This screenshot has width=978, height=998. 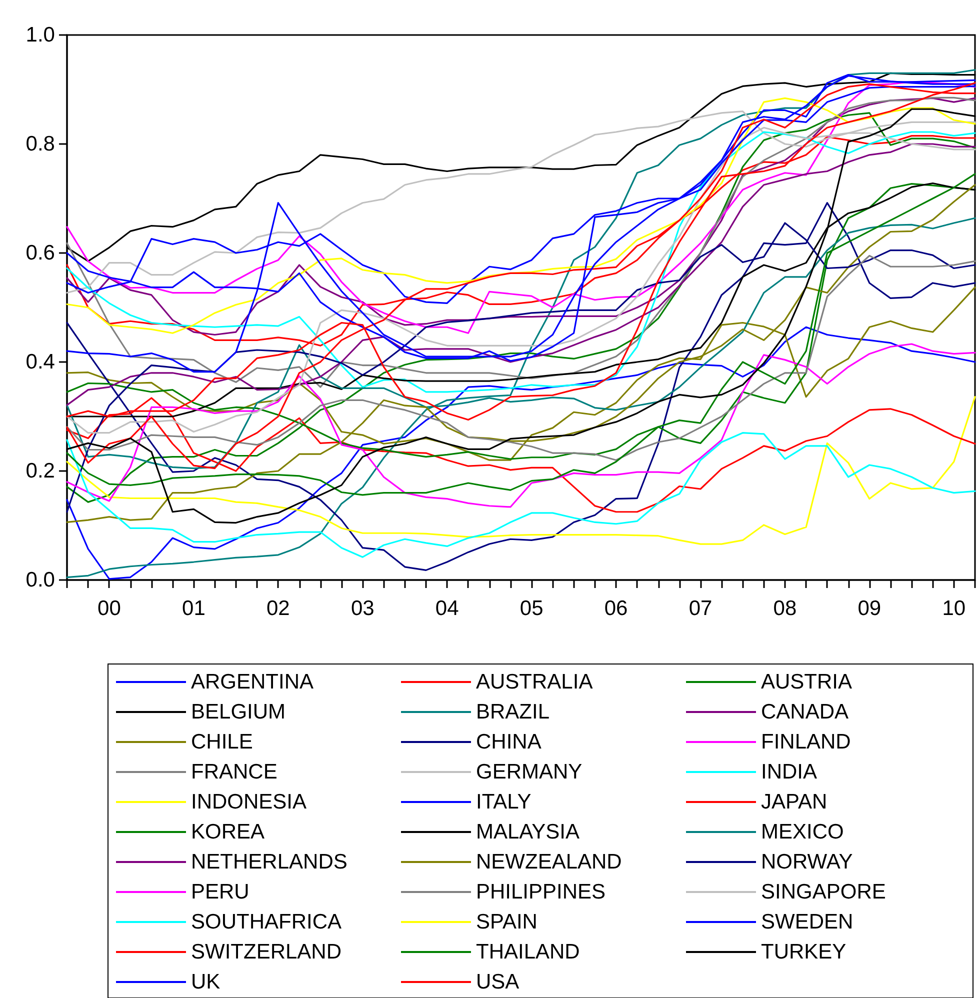 What do you see at coordinates (954, 608) in the screenshot?
I see `x-tick-label: 10` at bounding box center [954, 608].